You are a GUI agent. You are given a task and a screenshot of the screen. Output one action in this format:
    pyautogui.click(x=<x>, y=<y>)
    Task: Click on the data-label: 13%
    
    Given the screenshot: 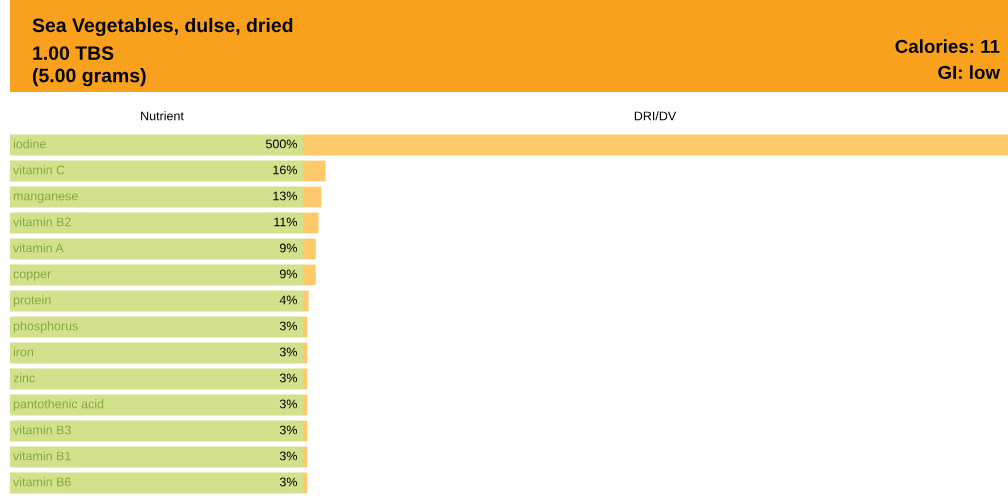 What is the action you would take?
    pyautogui.click(x=285, y=196)
    